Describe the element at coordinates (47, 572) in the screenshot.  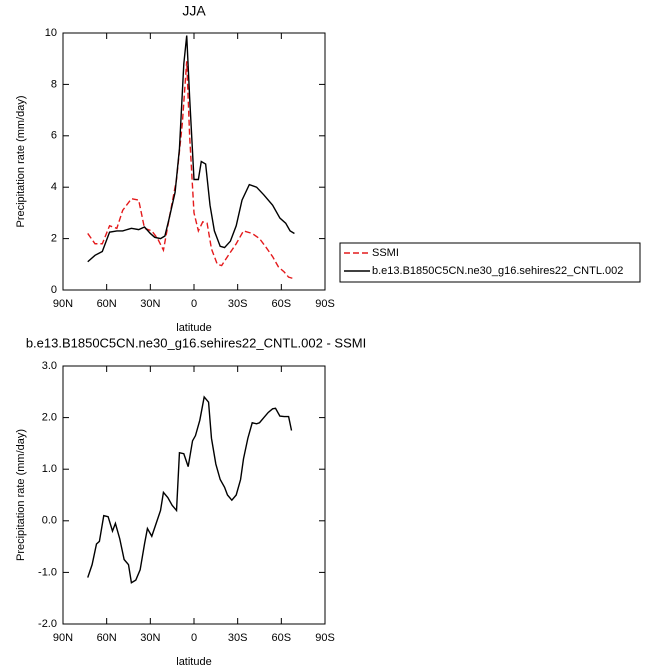
I see `y-tick-label: -1.0` at that location.